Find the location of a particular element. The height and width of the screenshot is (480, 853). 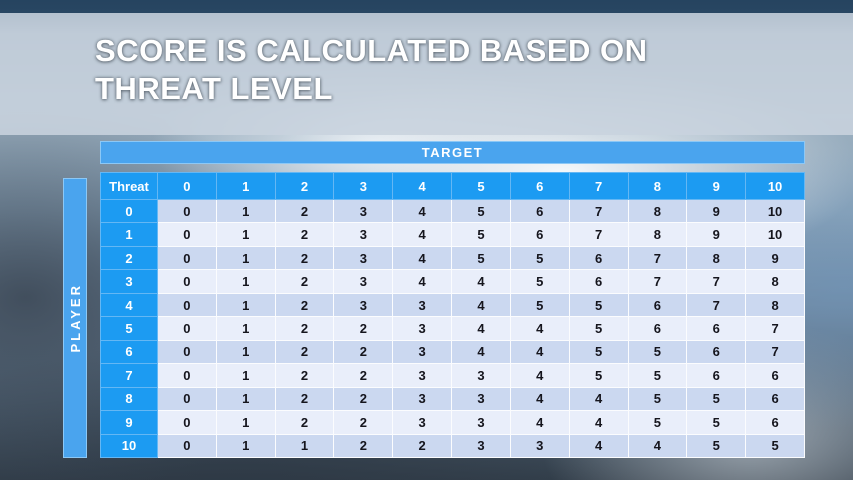

score-table-row: 0 0 1 2 3 4 5 6 7 8 9 10 is located at coordinates (452, 211).